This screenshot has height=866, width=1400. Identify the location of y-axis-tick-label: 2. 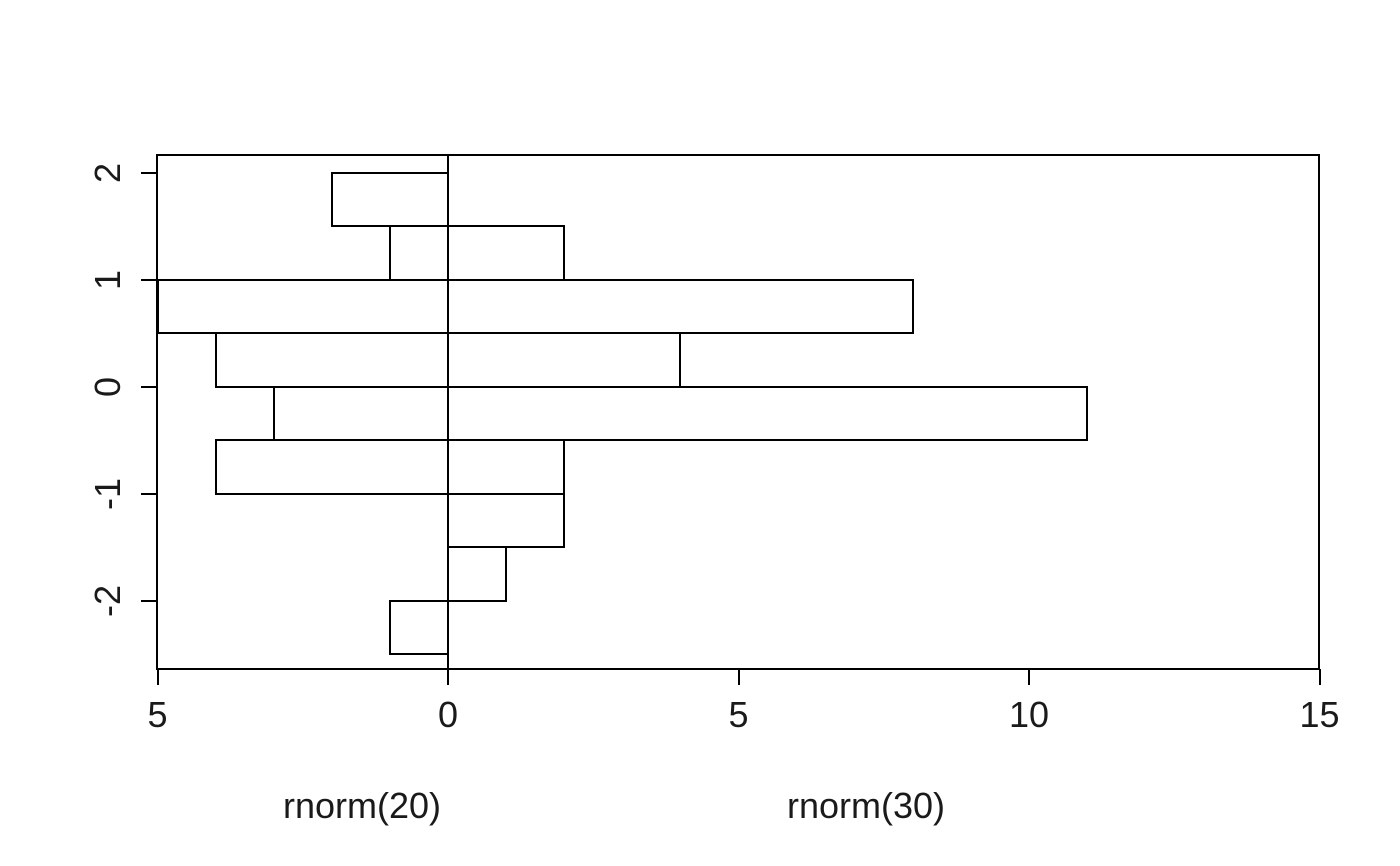
(107, 172).